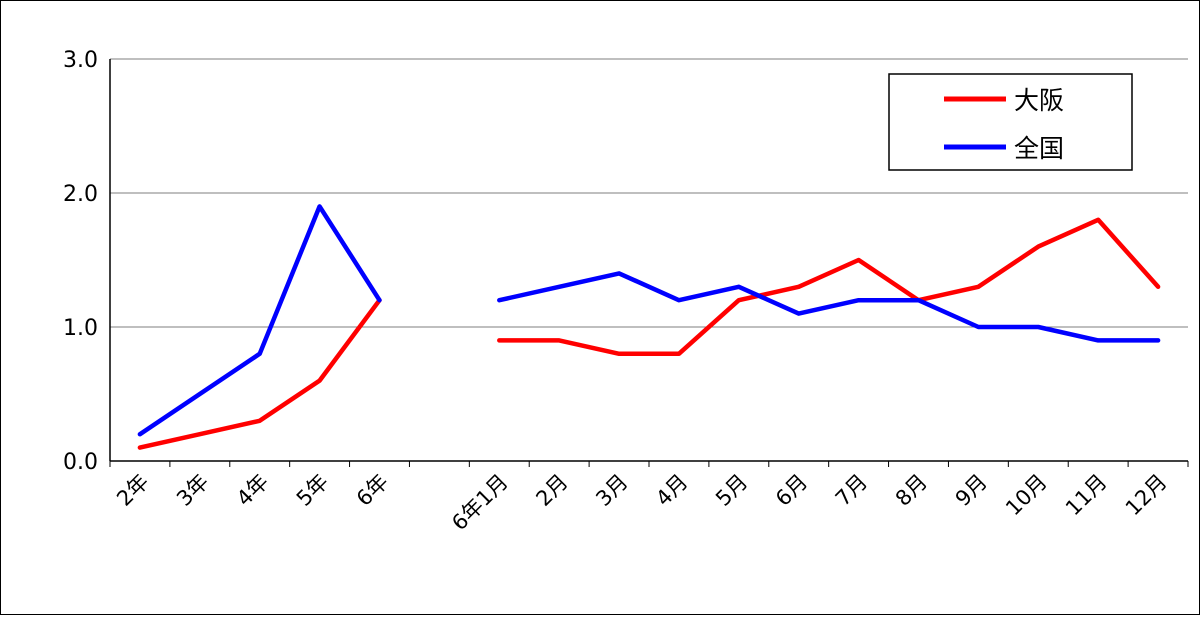  Describe the element at coordinates (1086, 495) in the screenshot. I see `x-tick-label: 11月` at that location.